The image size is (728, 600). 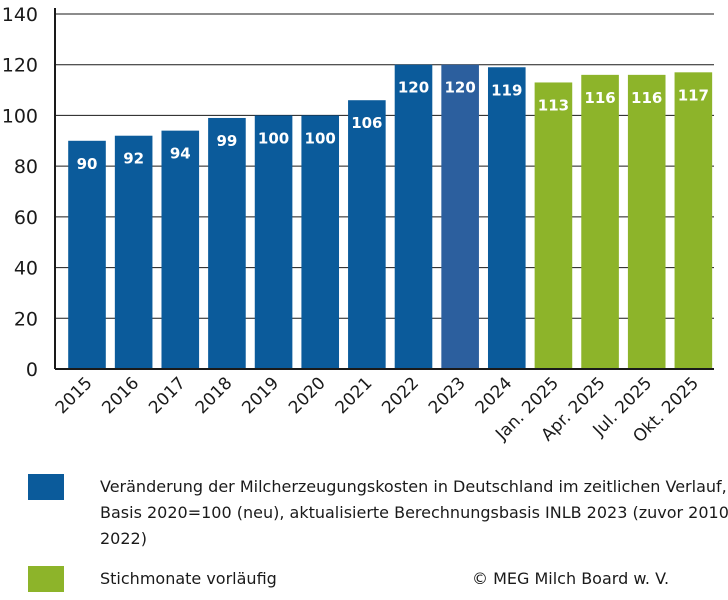 I want to click on bar-value-label: 99, so click(x=226, y=141).